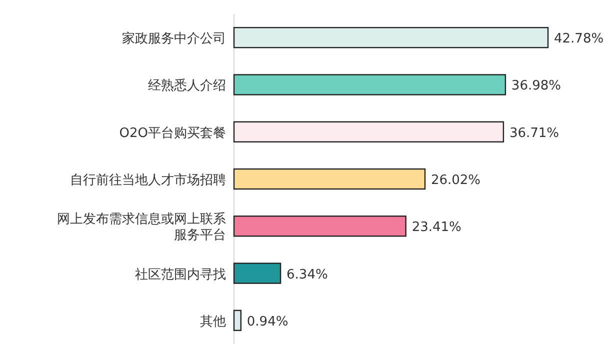 Image resolution: width=616 pixels, height=351 pixels. What do you see at coordinates (536, 86) in the screenshot?
I see `data-label: 36.98%` at bounding box center [536, 86].